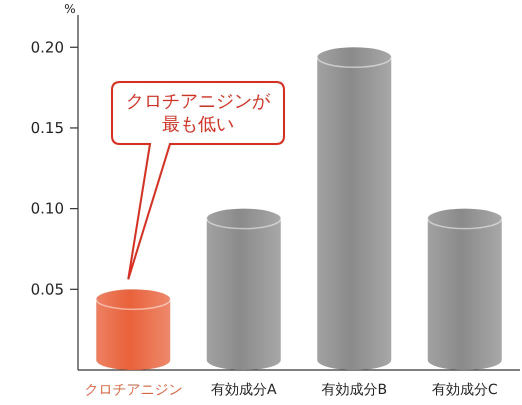 The image size is (522, 405). Describe the element at coordinates (47, 127) in the screenshot. I see `y-tick-label: 0.15` at that location.